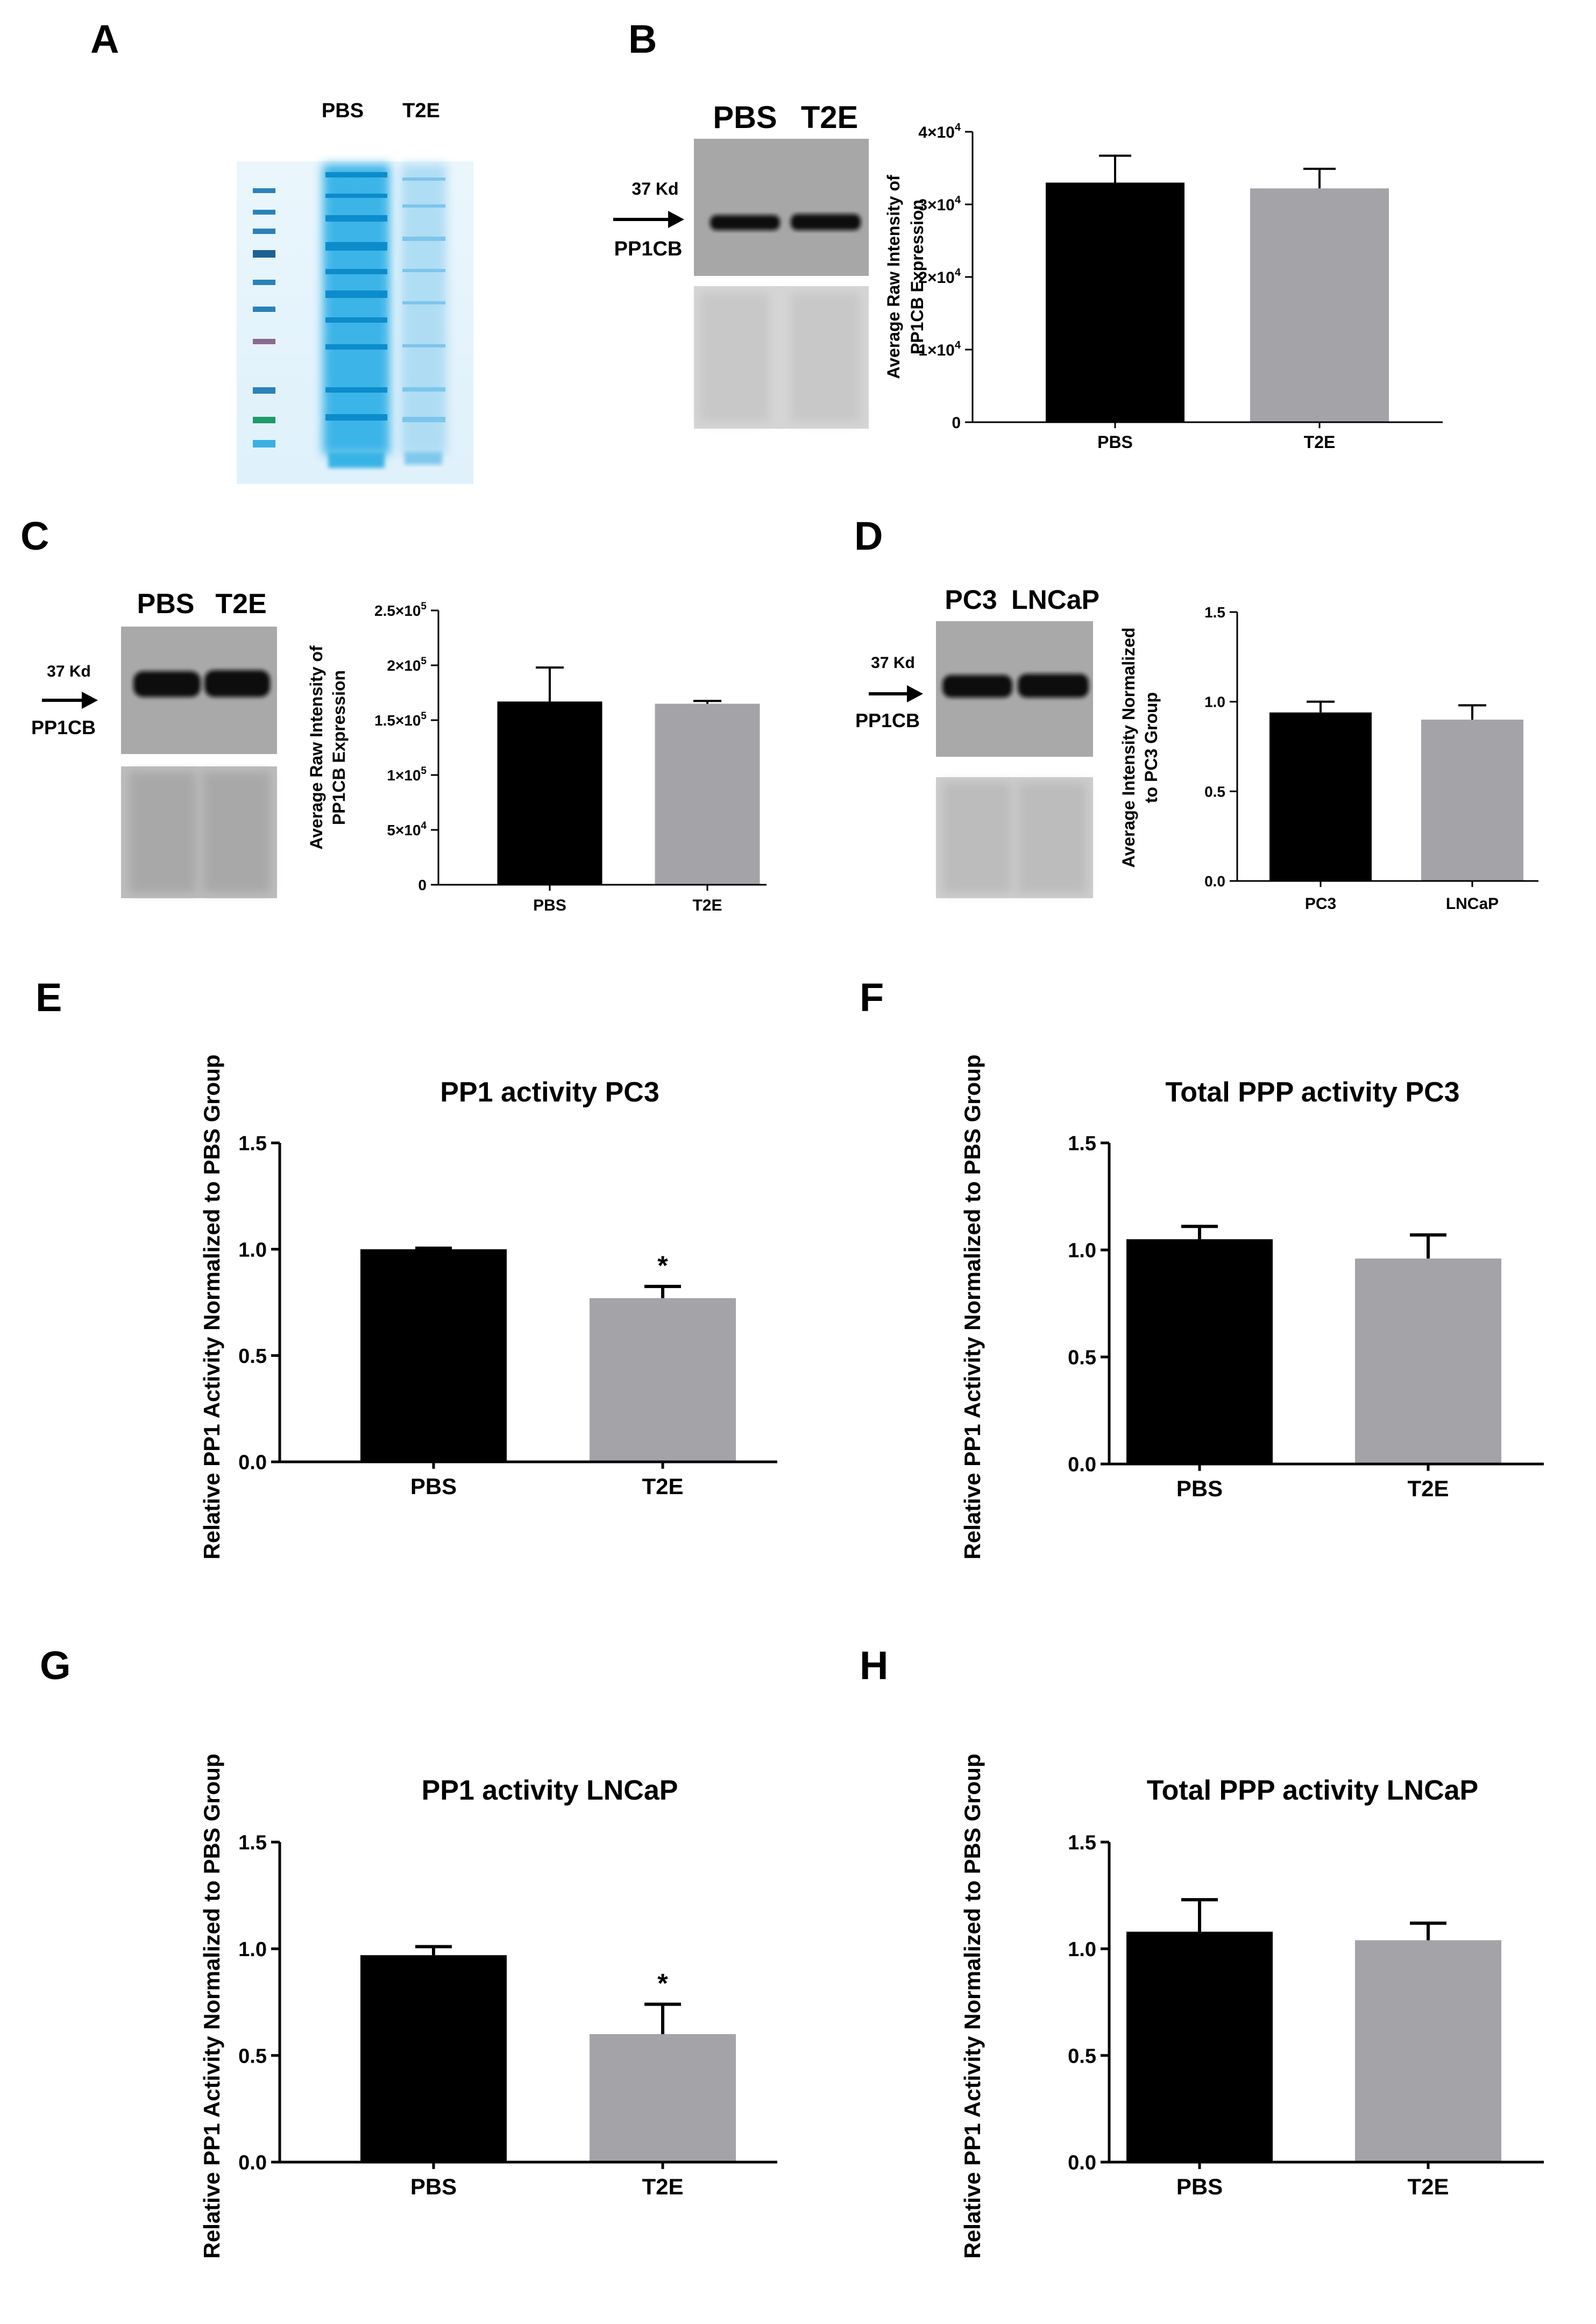 This screenshot has height=2324, width=1596. What do you see at coordinates (1214, 792) in the screenshot?
I see `y-tick-label-d-1: 0.5` at bounding box center [1214, 792].